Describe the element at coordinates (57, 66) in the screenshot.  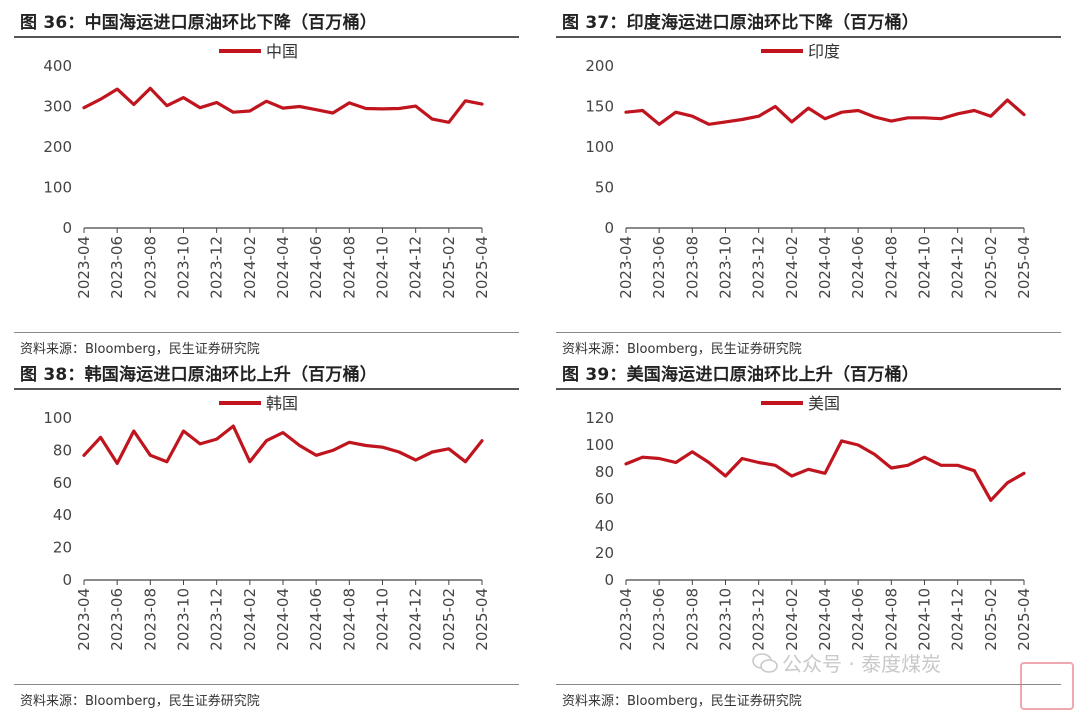
I see `y-tick-label: 400` at that location.